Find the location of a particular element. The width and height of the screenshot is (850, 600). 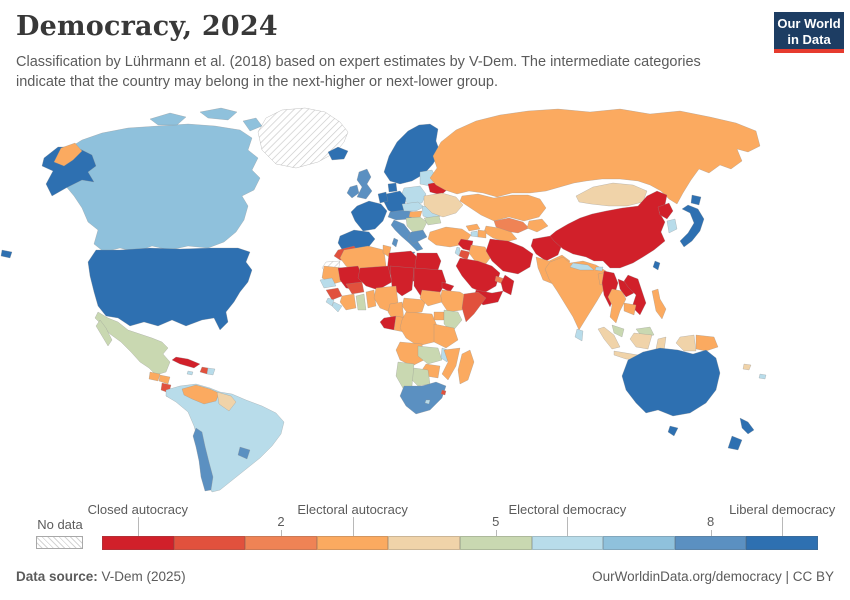

country-madagascar is located at coordinates (466, 367).